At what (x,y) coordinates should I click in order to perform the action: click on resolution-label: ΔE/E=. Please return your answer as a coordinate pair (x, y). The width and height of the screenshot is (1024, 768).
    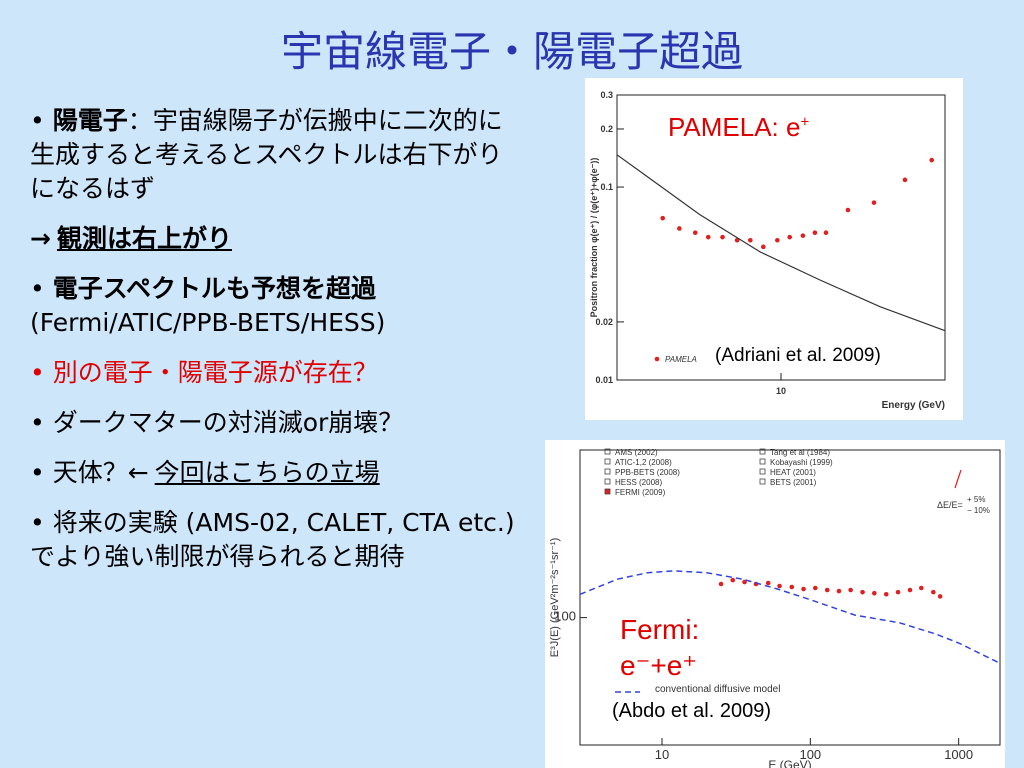
    Looking at the image, I should click on (950, 505).